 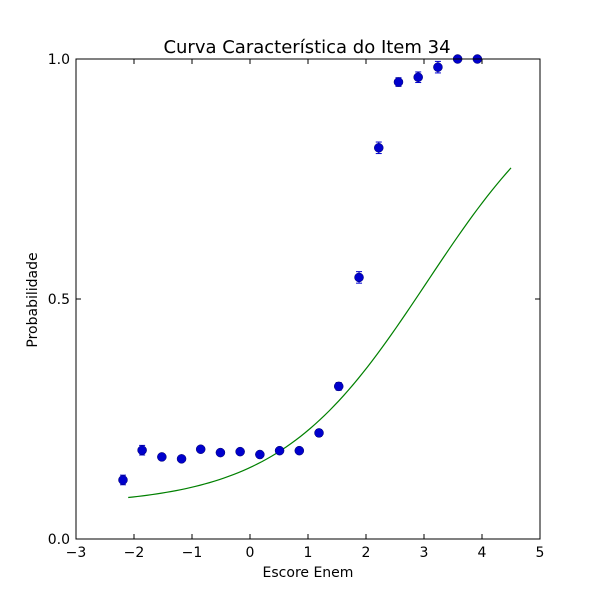 What do you see at coordinates (134, 553) in the screenshot?
I see `x-tick-label: −2` at bounding box center [134, 553].